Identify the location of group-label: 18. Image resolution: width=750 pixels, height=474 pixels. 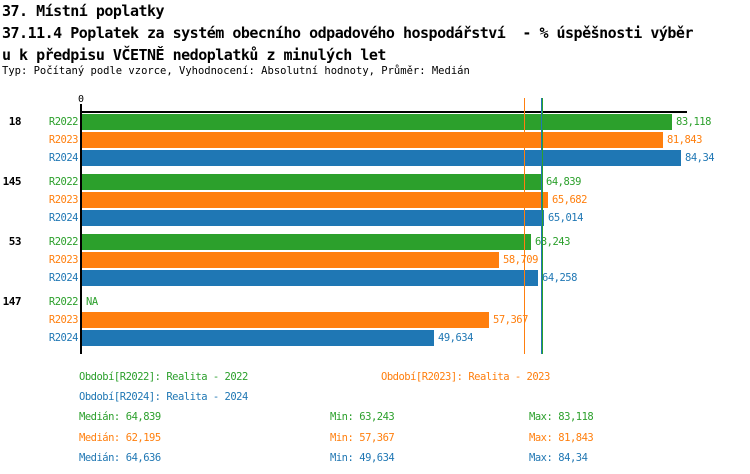
(15, 121).